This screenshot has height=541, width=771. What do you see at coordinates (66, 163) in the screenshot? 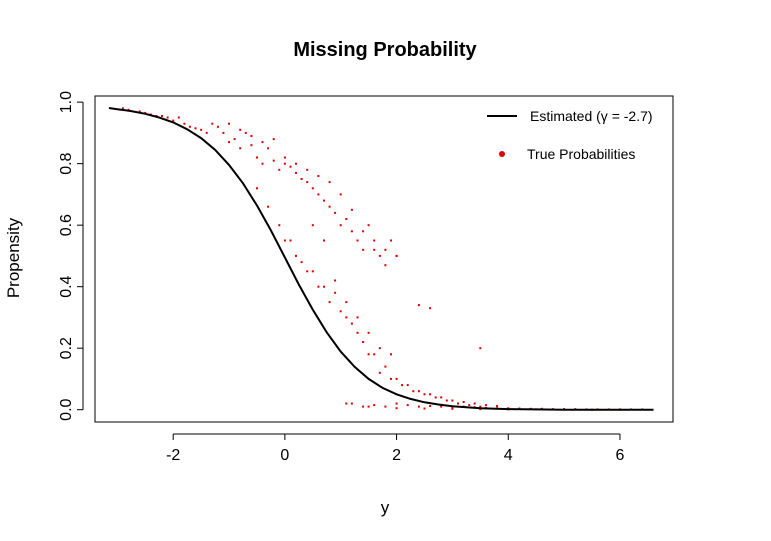
I see `y-tick-label: 0.8` at bounding box center [66, 163].